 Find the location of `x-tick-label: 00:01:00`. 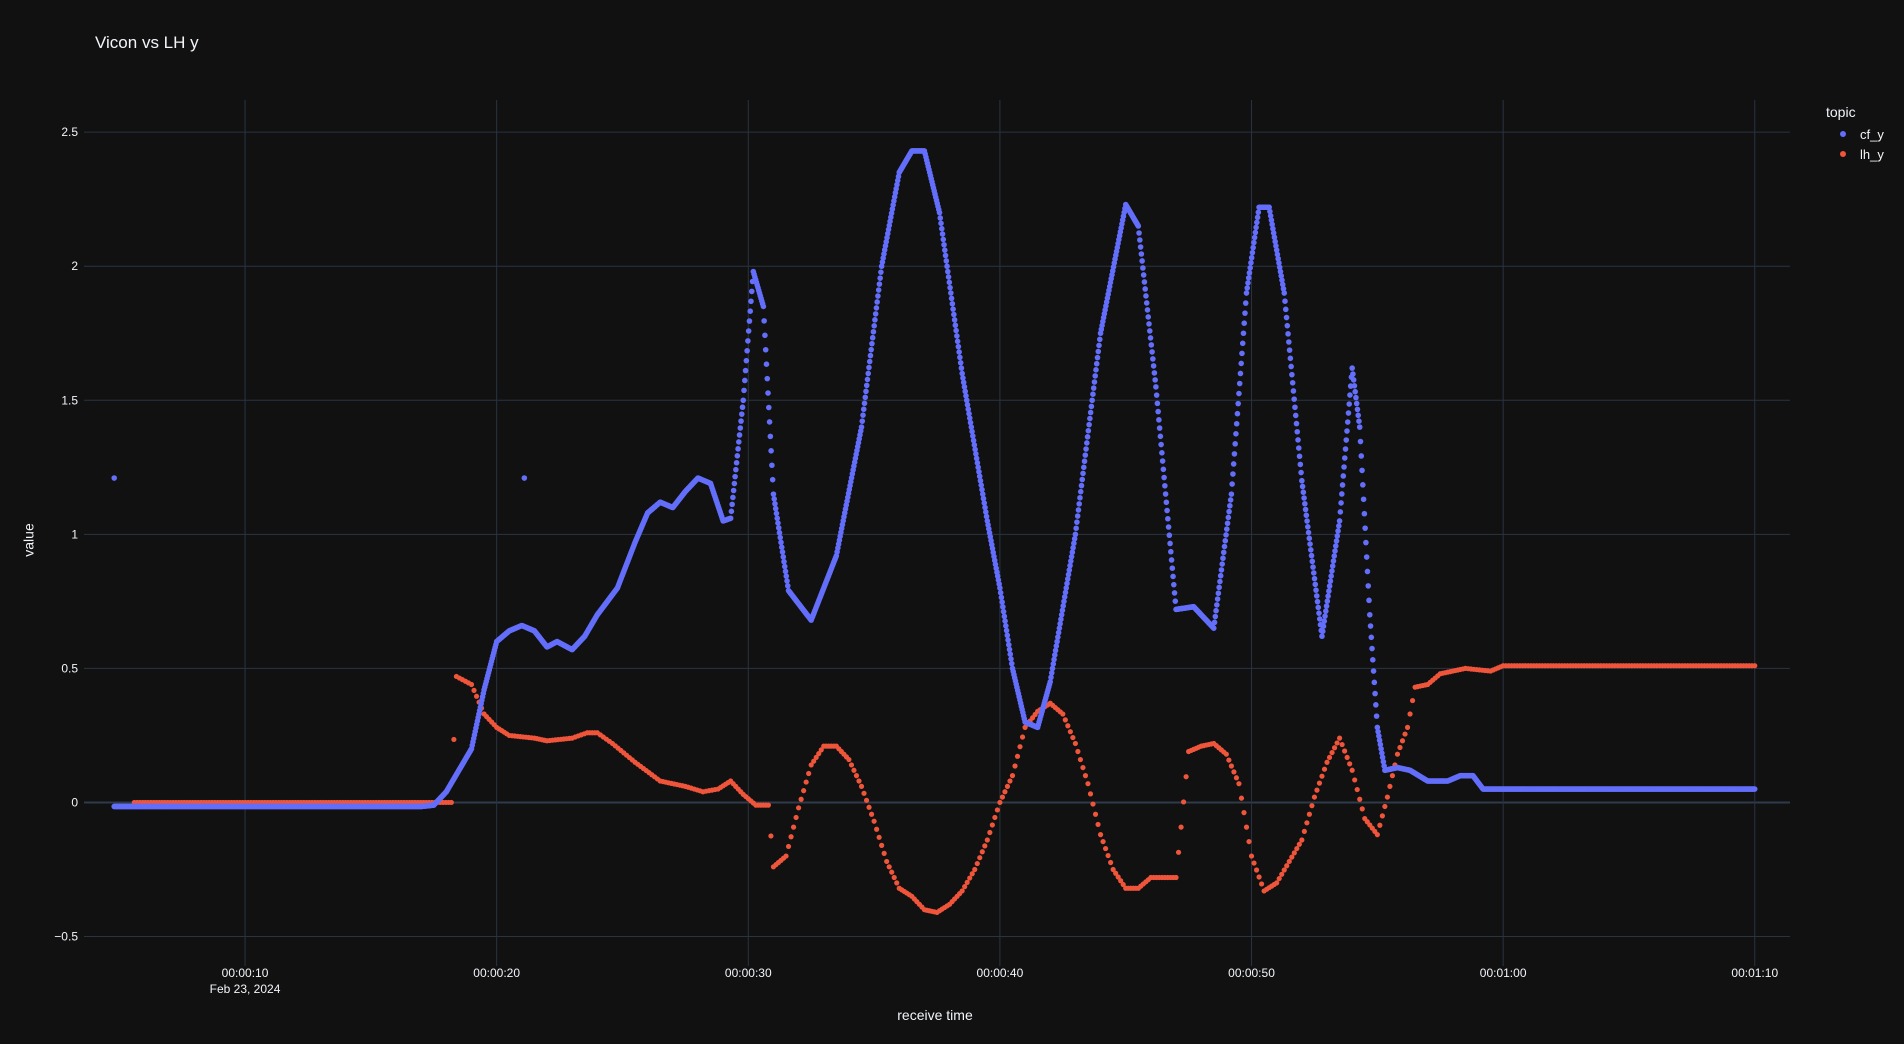

x-tick-label: 00:01:00 is located at coordinates (1503, 973).